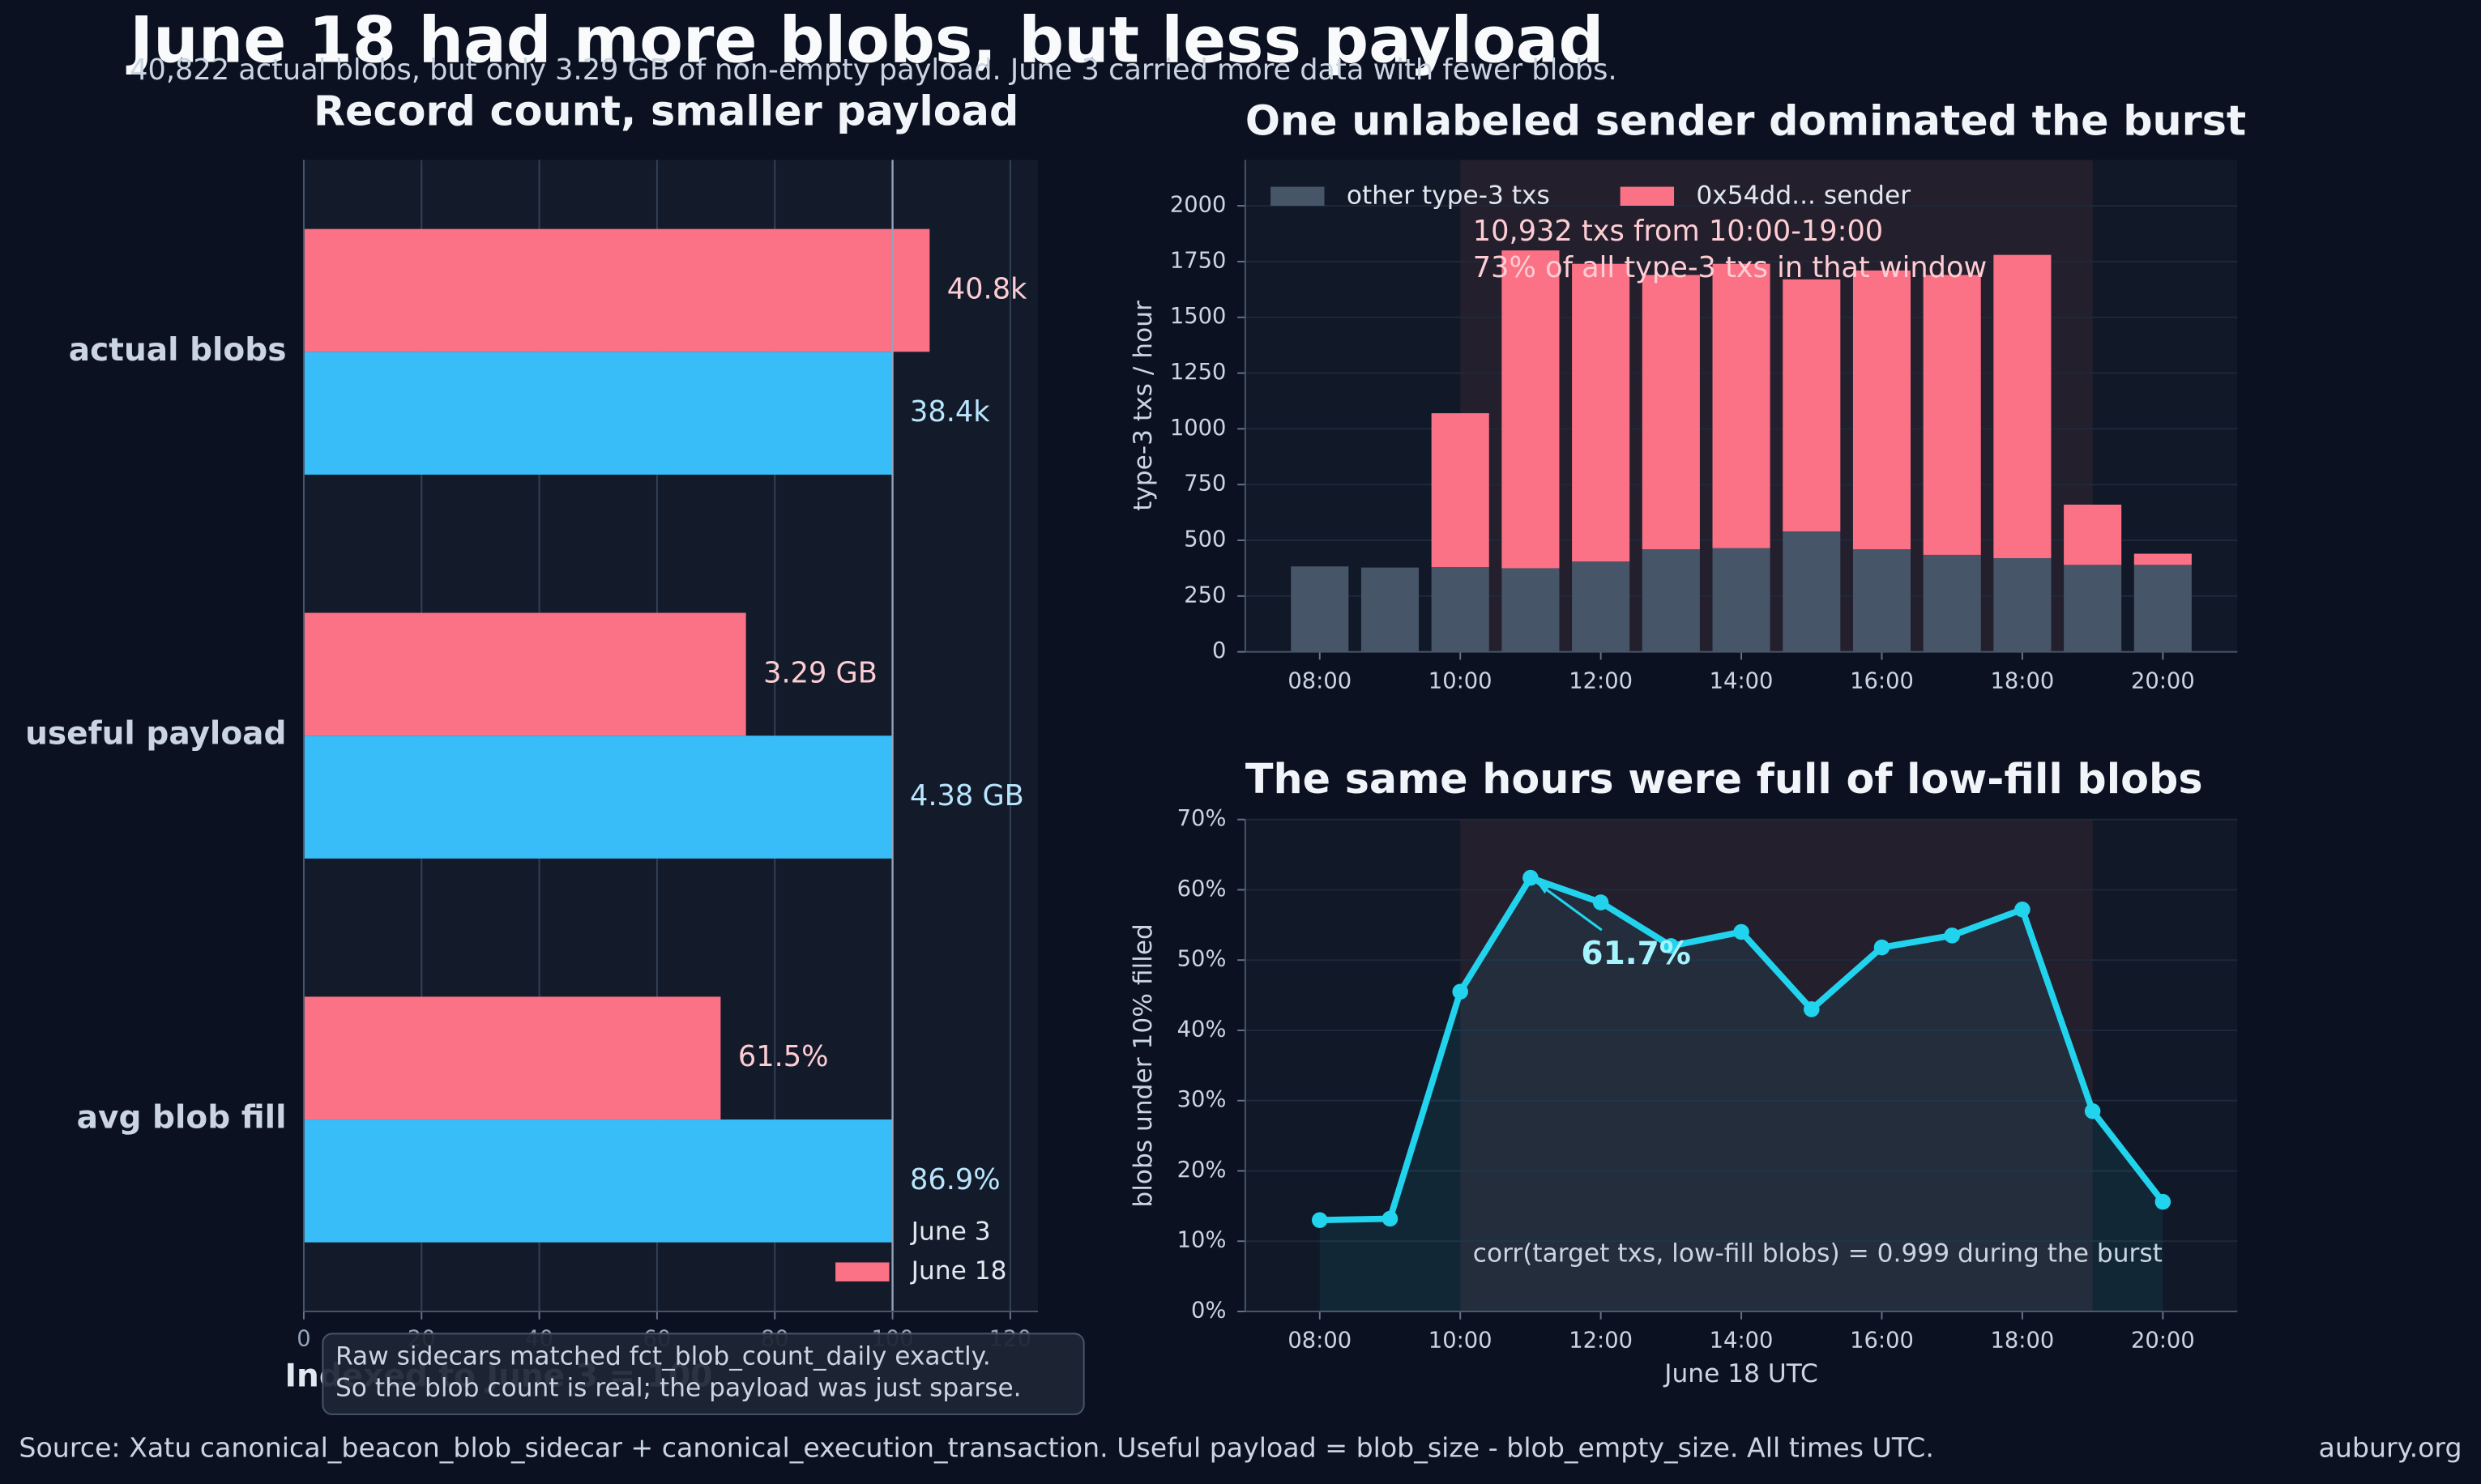  What do you see at coordinates (1205, 484) in the screenshot?
I see `y-tick-label: 750` at bounding box center [1205, 484].